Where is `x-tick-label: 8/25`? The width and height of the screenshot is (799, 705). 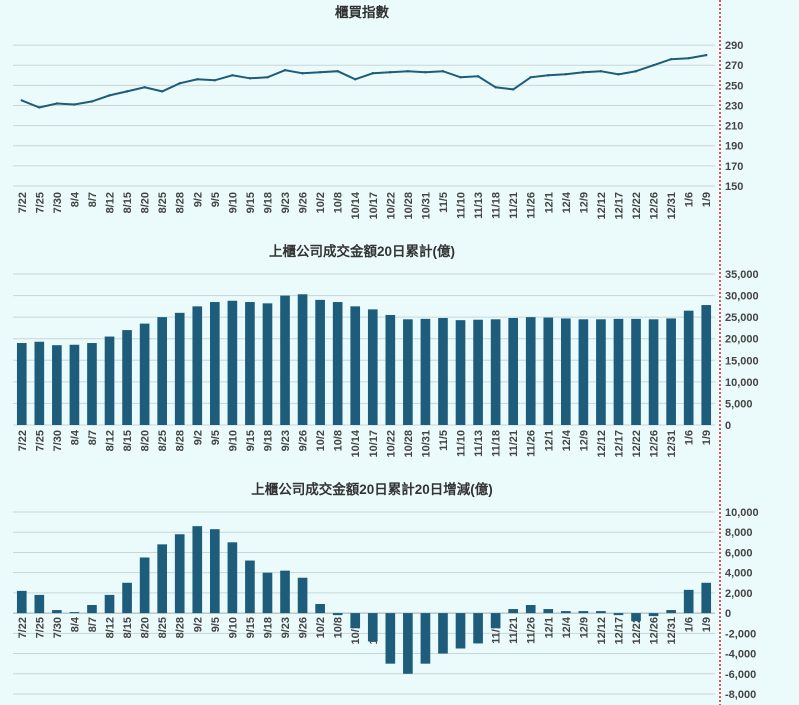
x-tick-label: 8/25 is located at coordinates (163, 202).